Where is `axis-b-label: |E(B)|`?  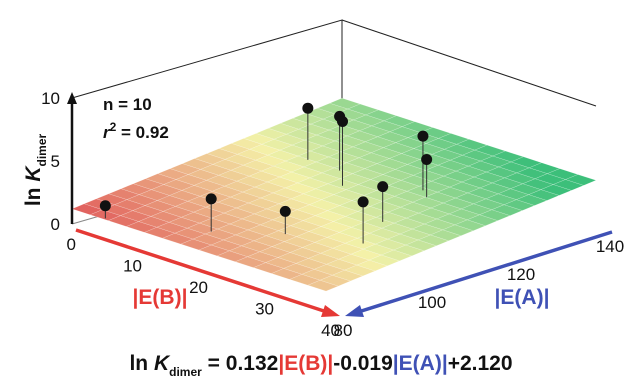
axis-b-label: |E(B)| is located at coordinates (160, 297).